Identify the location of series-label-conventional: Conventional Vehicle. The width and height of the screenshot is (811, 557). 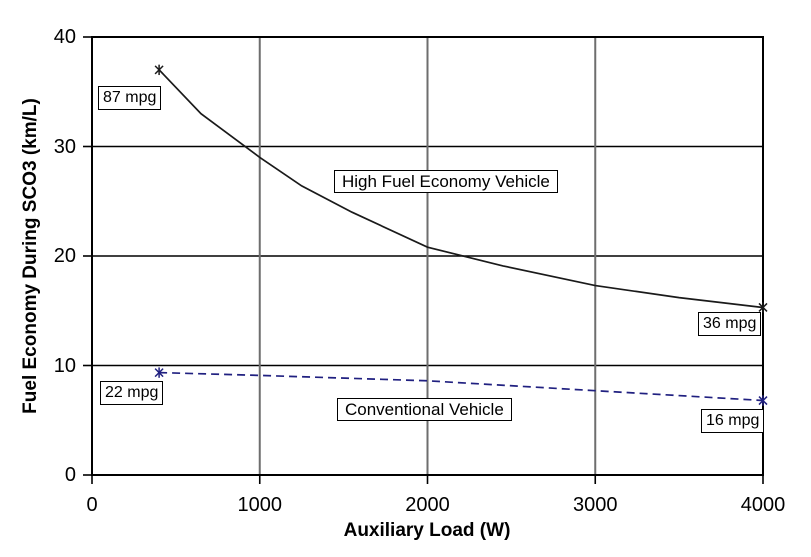
(424, 409).